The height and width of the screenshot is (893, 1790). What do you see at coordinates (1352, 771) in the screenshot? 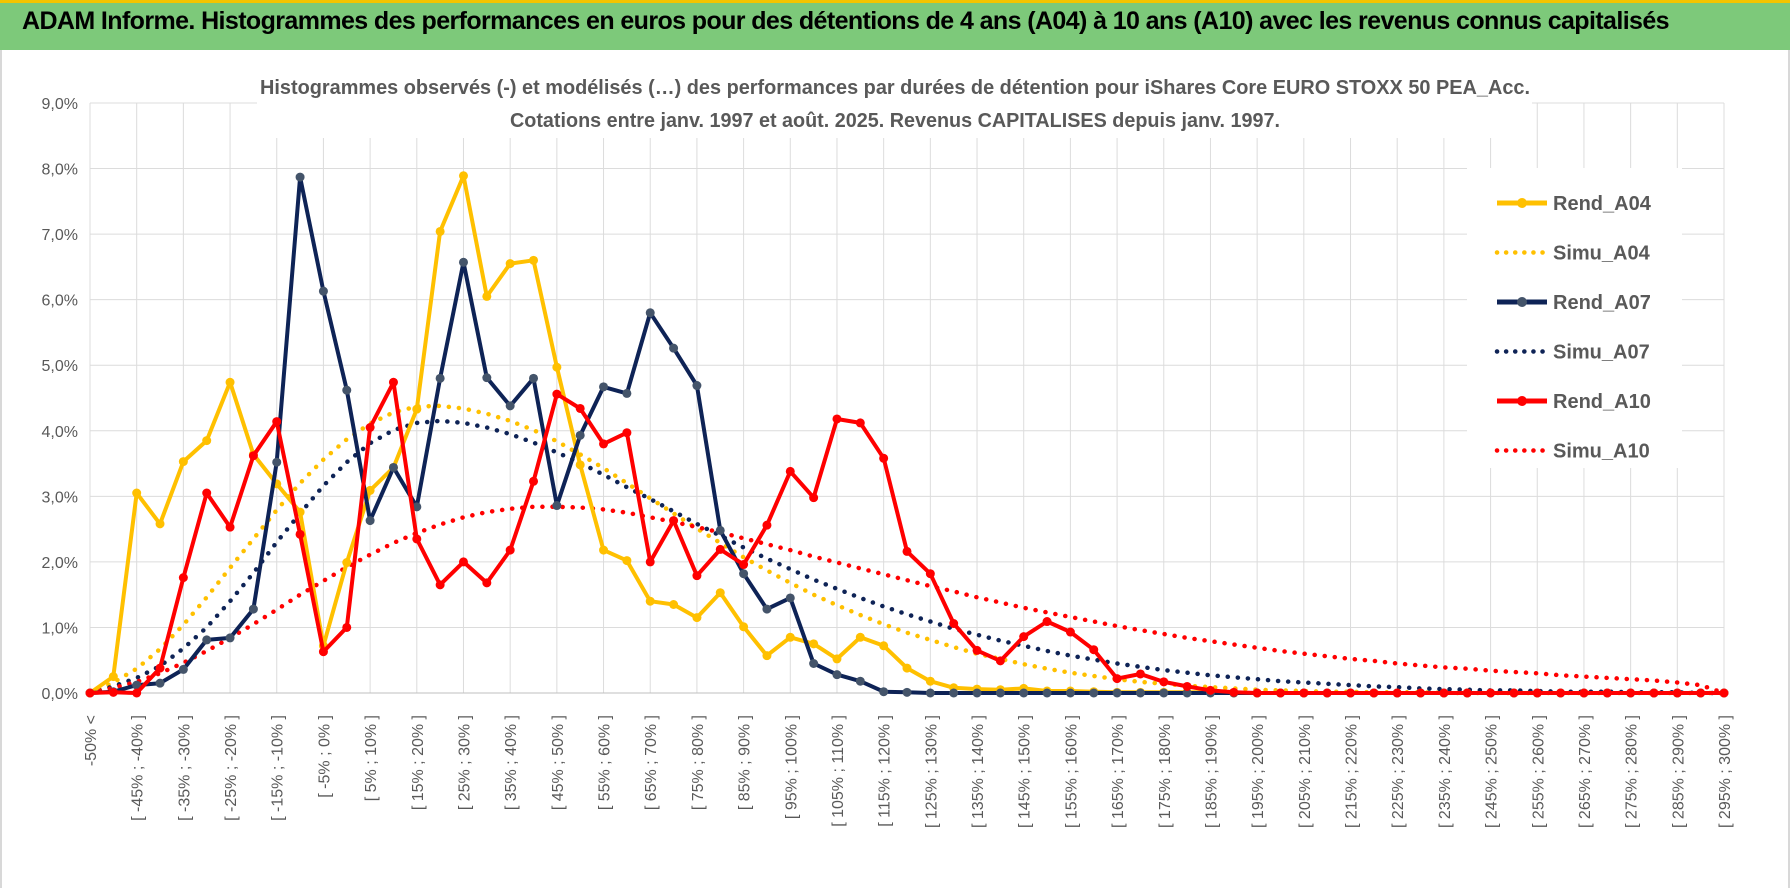
I see `x-tick-label: [ 215% ; 220% ]` at bounding box center [1352, 771].